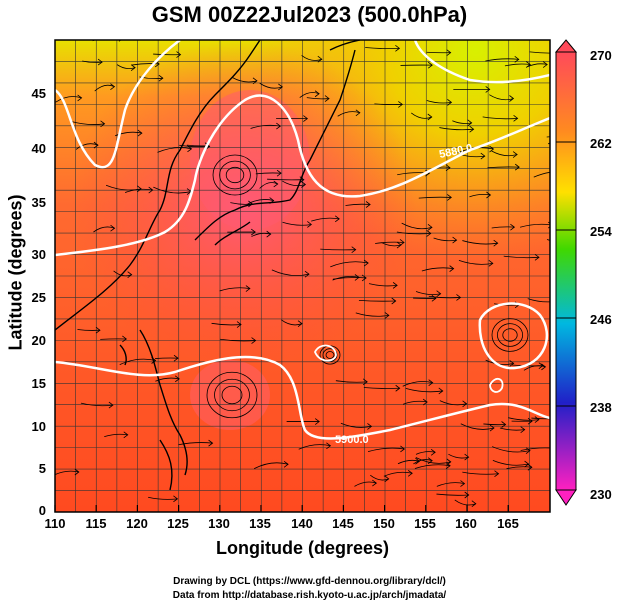  Describe the element at coordinates (15, 272) in the screenshot. I see `y-axis-label: Latitude (degrees)` at that location.